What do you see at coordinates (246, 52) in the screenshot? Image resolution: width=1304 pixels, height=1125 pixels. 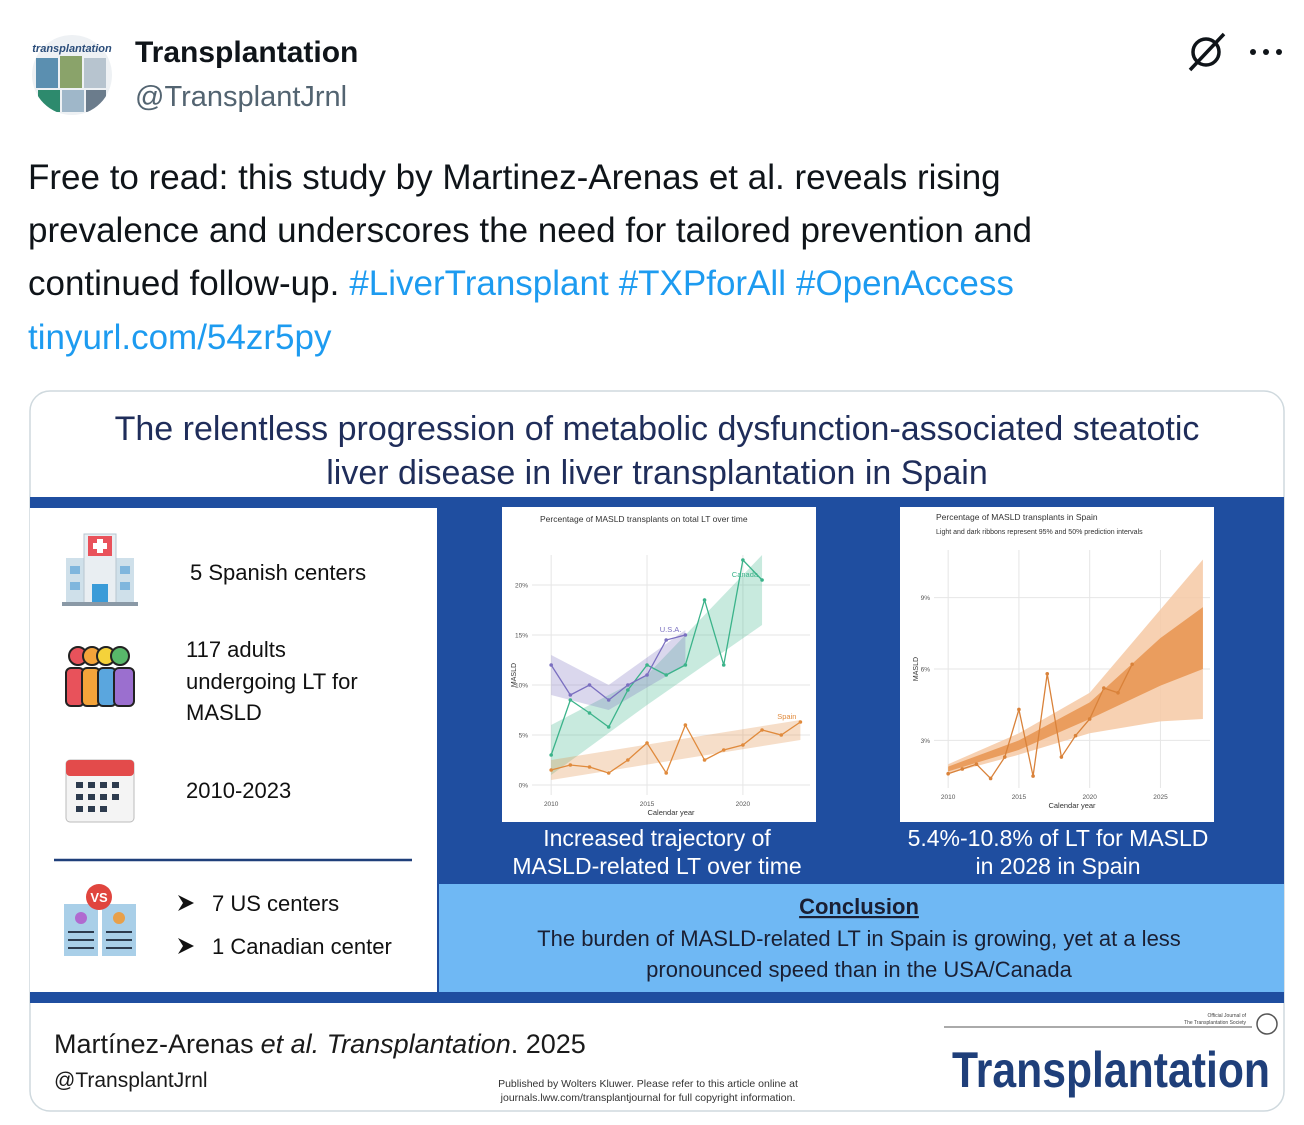 I see `account-name: Transplantation` at bounding box center [246, 52].